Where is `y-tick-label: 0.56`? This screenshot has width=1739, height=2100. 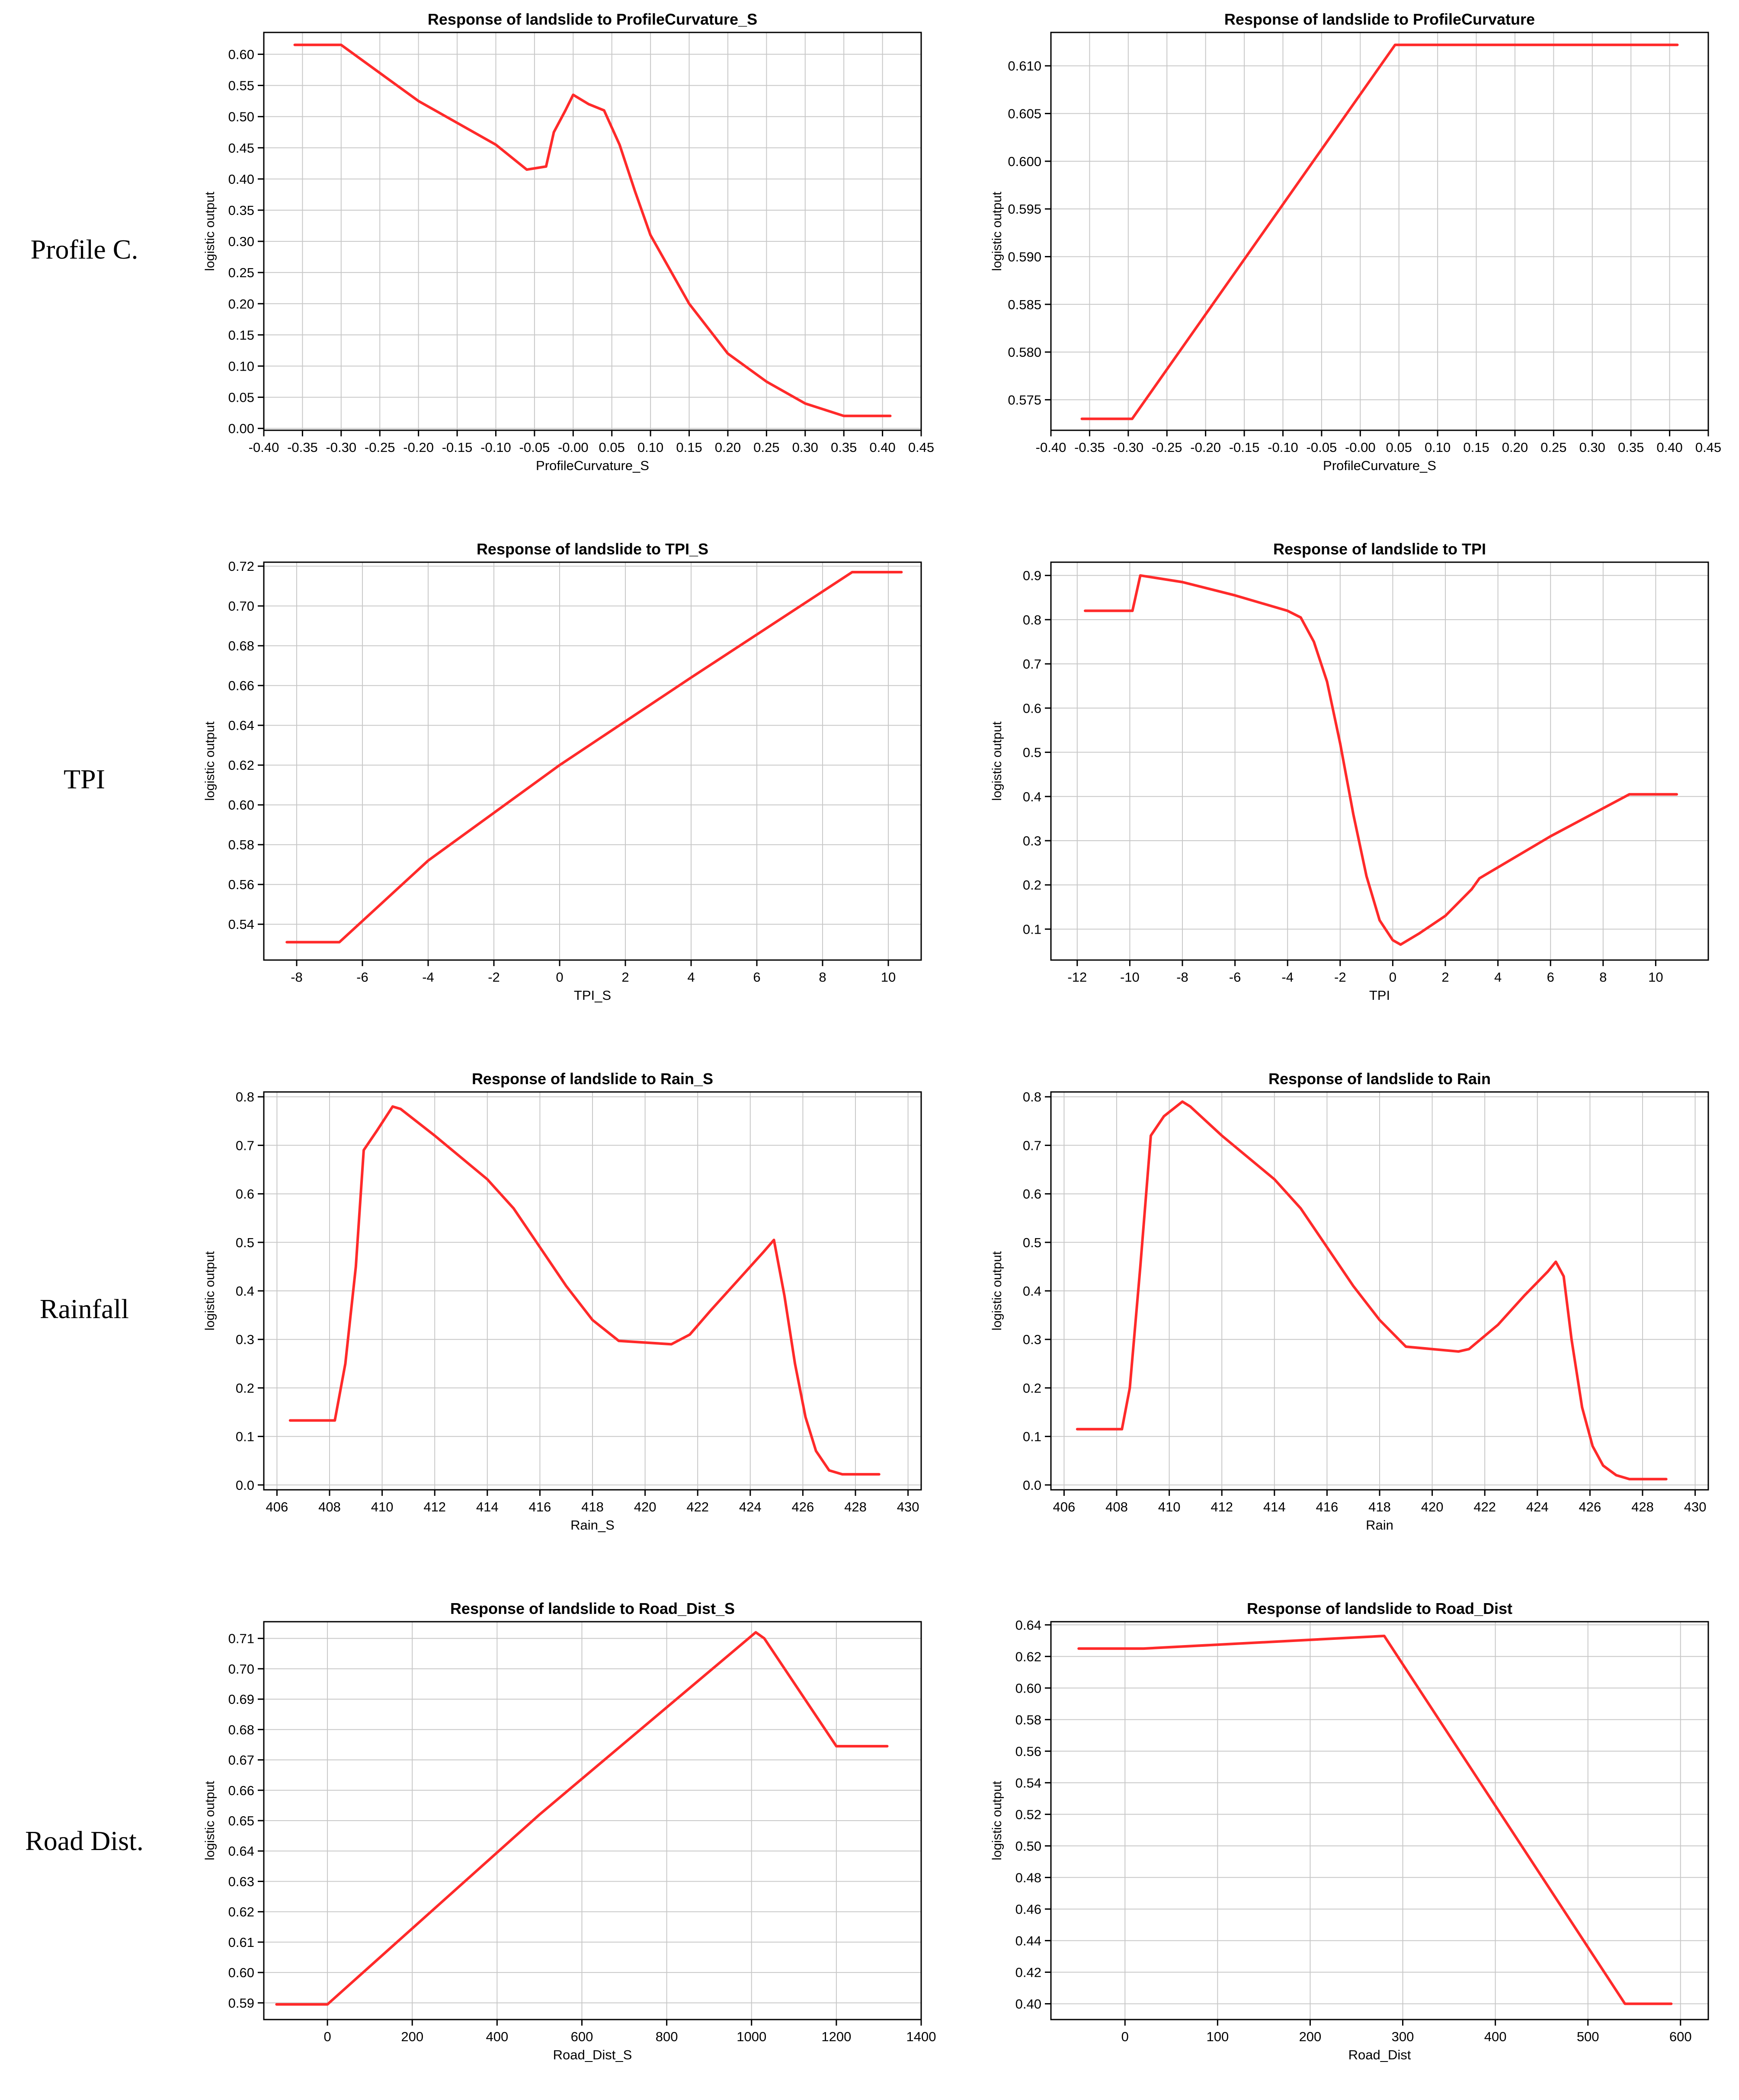
y-tick-label: 0.56 is located at coordinates (1028, 1751).